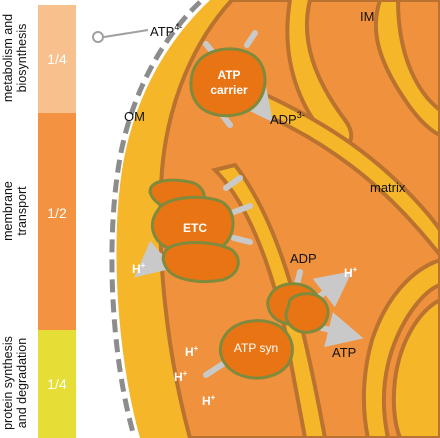 This screenshot has height=438, width=440. What do you see at coordinates (332, 289) in the screenshot?
I see `arrow-h-out` at bounding box center [332, 289].